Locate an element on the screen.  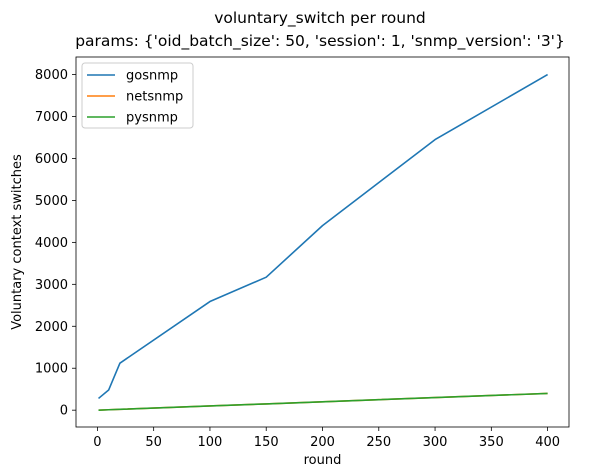
y-axis: 0 1000 2000 3000 4000 5000 6000 7000 8000 is located at coordinates (55, 243).